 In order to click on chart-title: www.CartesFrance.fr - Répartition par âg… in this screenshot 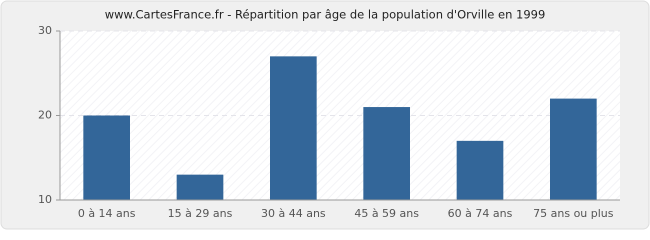, I will do `click(325, 15)`.